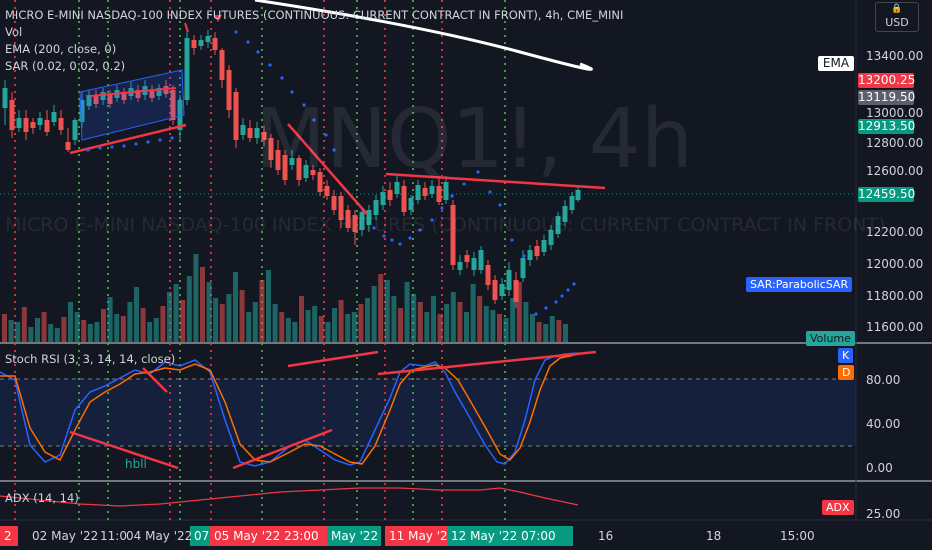  Describe the element at coordinates (887, 194) in the screenshot. I see `price-label-last: 12459.50` at that location.